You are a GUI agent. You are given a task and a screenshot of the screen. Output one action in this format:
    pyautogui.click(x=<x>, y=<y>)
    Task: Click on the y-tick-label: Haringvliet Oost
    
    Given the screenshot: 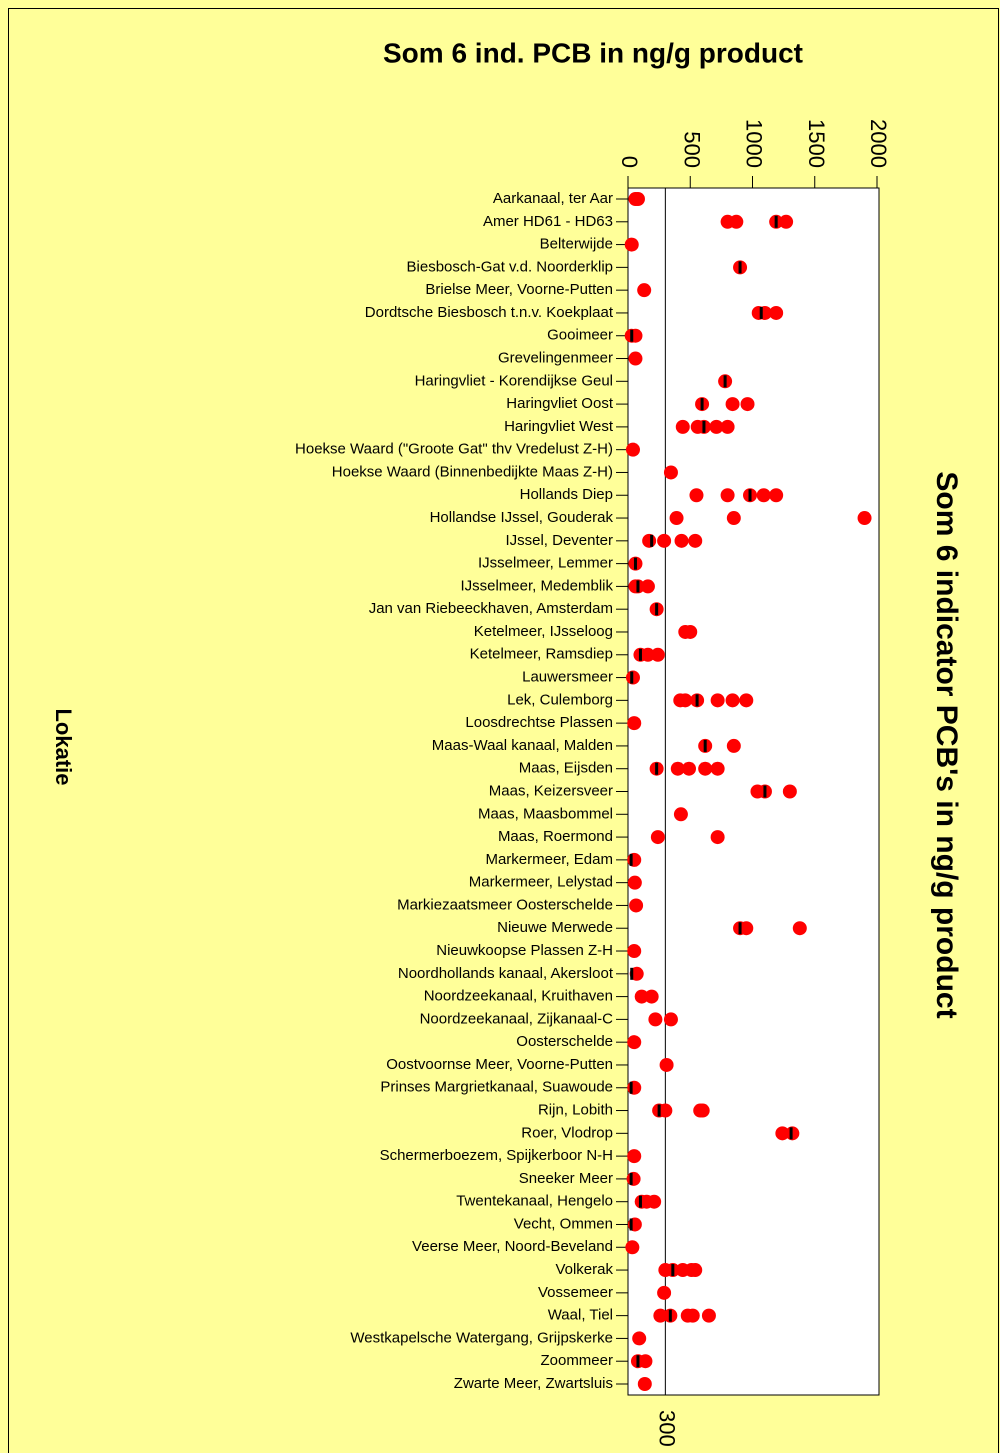 What is the action you would take?
    pyautogui.click(x=560, y=403)
    